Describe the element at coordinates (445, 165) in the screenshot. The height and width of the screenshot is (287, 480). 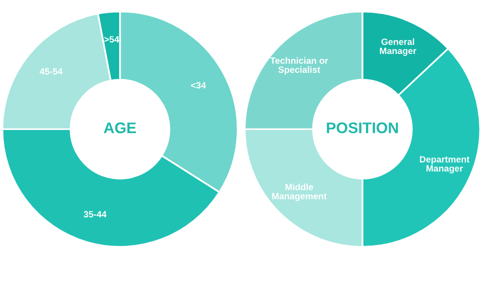
I see `slice-label: Department Manager` at that location.